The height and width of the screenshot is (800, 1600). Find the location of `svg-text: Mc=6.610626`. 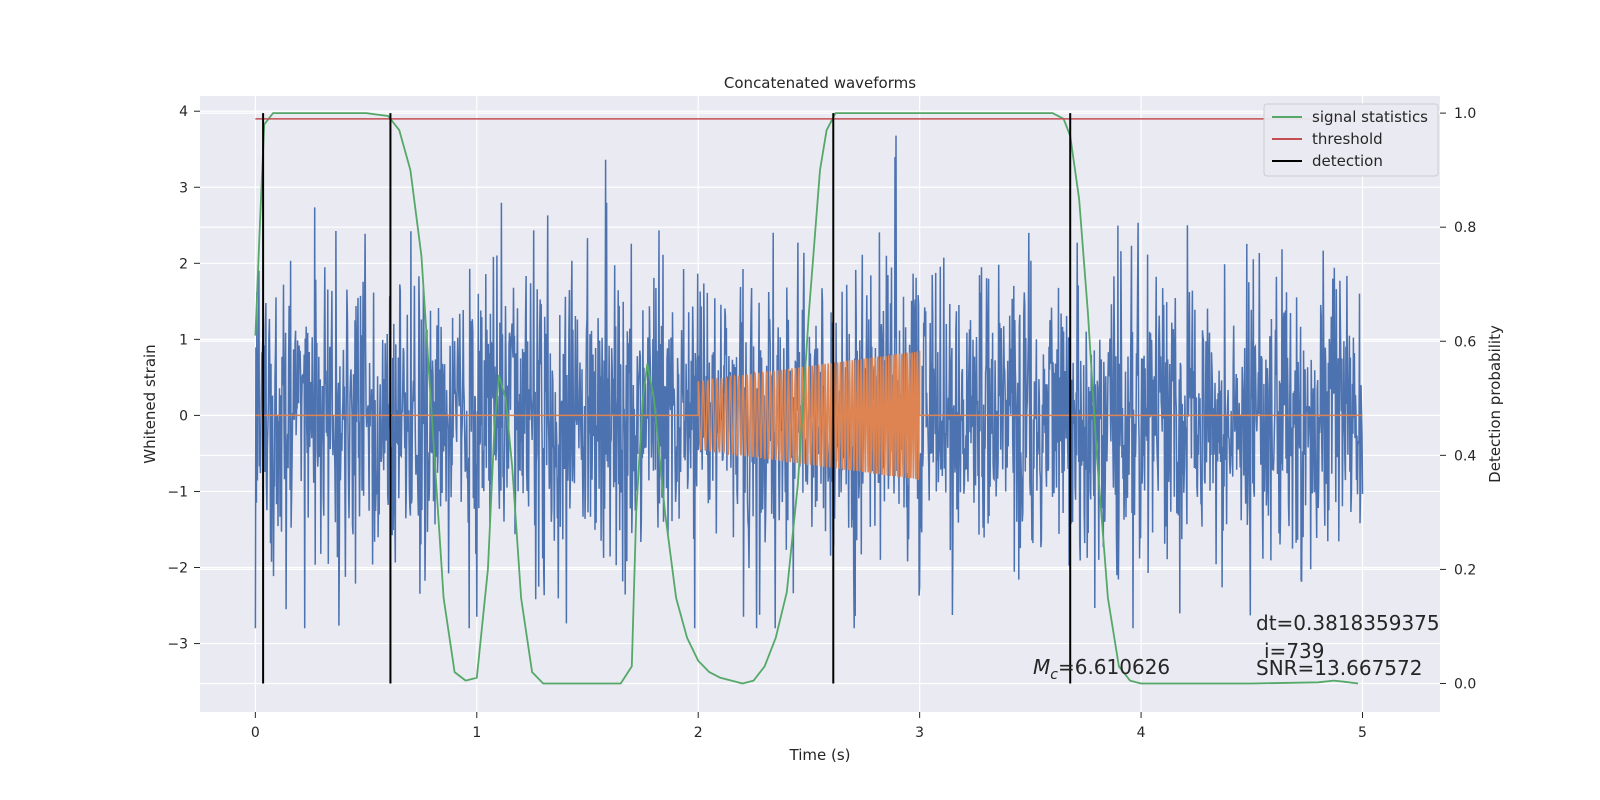

svg-text: Mc=6.610626 is located at coordinates (1101, 669).